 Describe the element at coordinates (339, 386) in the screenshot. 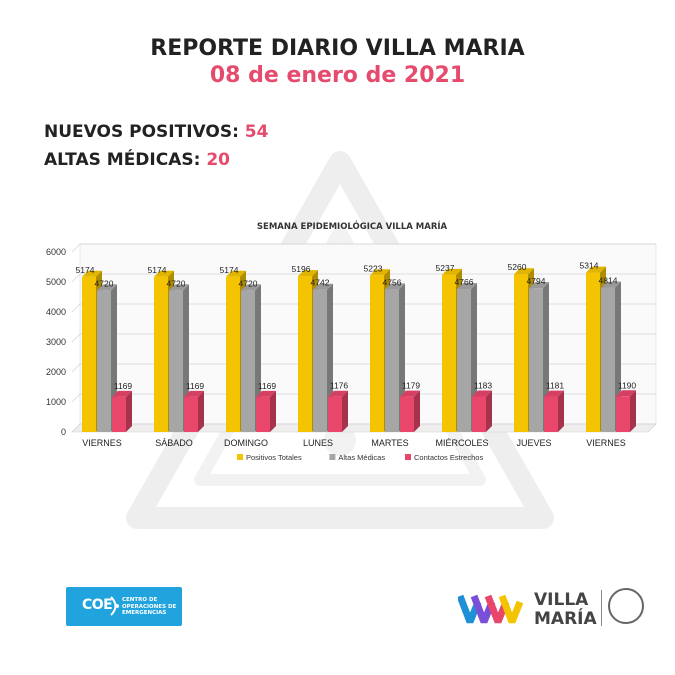

I see `data-label: 1176` at that location.